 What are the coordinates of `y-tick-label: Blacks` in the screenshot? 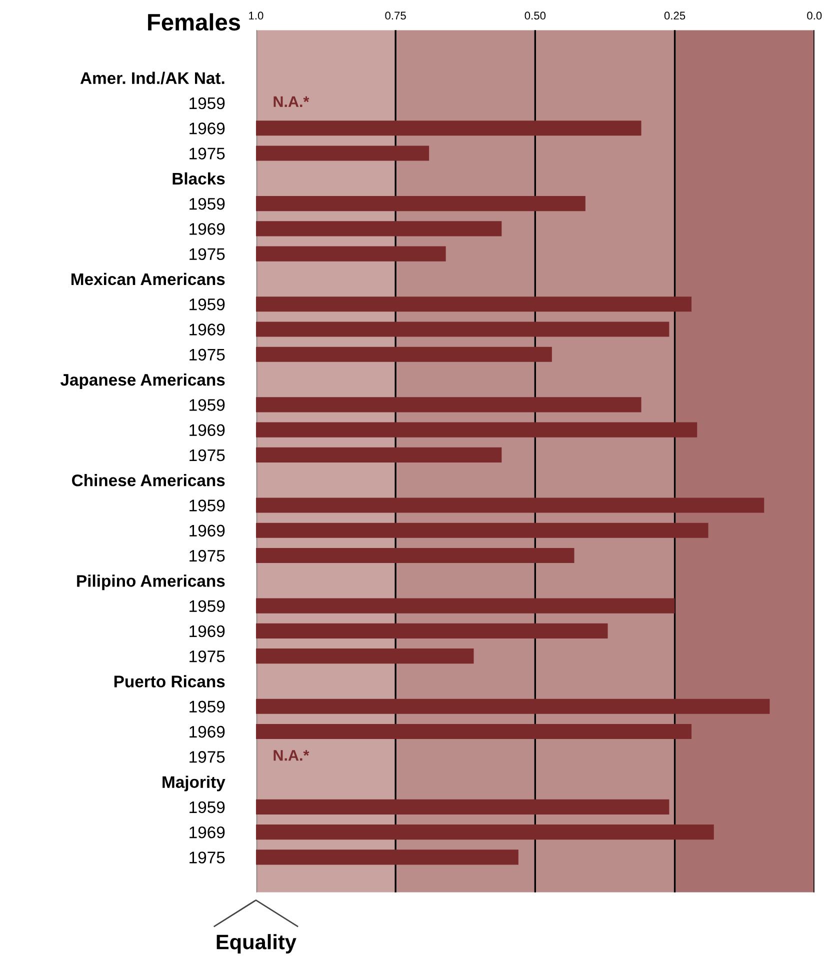 It's located at (198, 178).